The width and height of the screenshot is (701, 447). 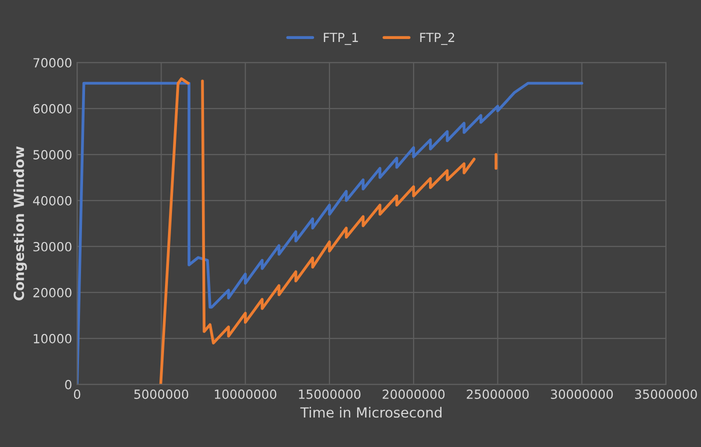 What do you see at coordinates (68, 385) in the screenshot?
I see `y-tick-label: 0` at bounding box center [68, 385].